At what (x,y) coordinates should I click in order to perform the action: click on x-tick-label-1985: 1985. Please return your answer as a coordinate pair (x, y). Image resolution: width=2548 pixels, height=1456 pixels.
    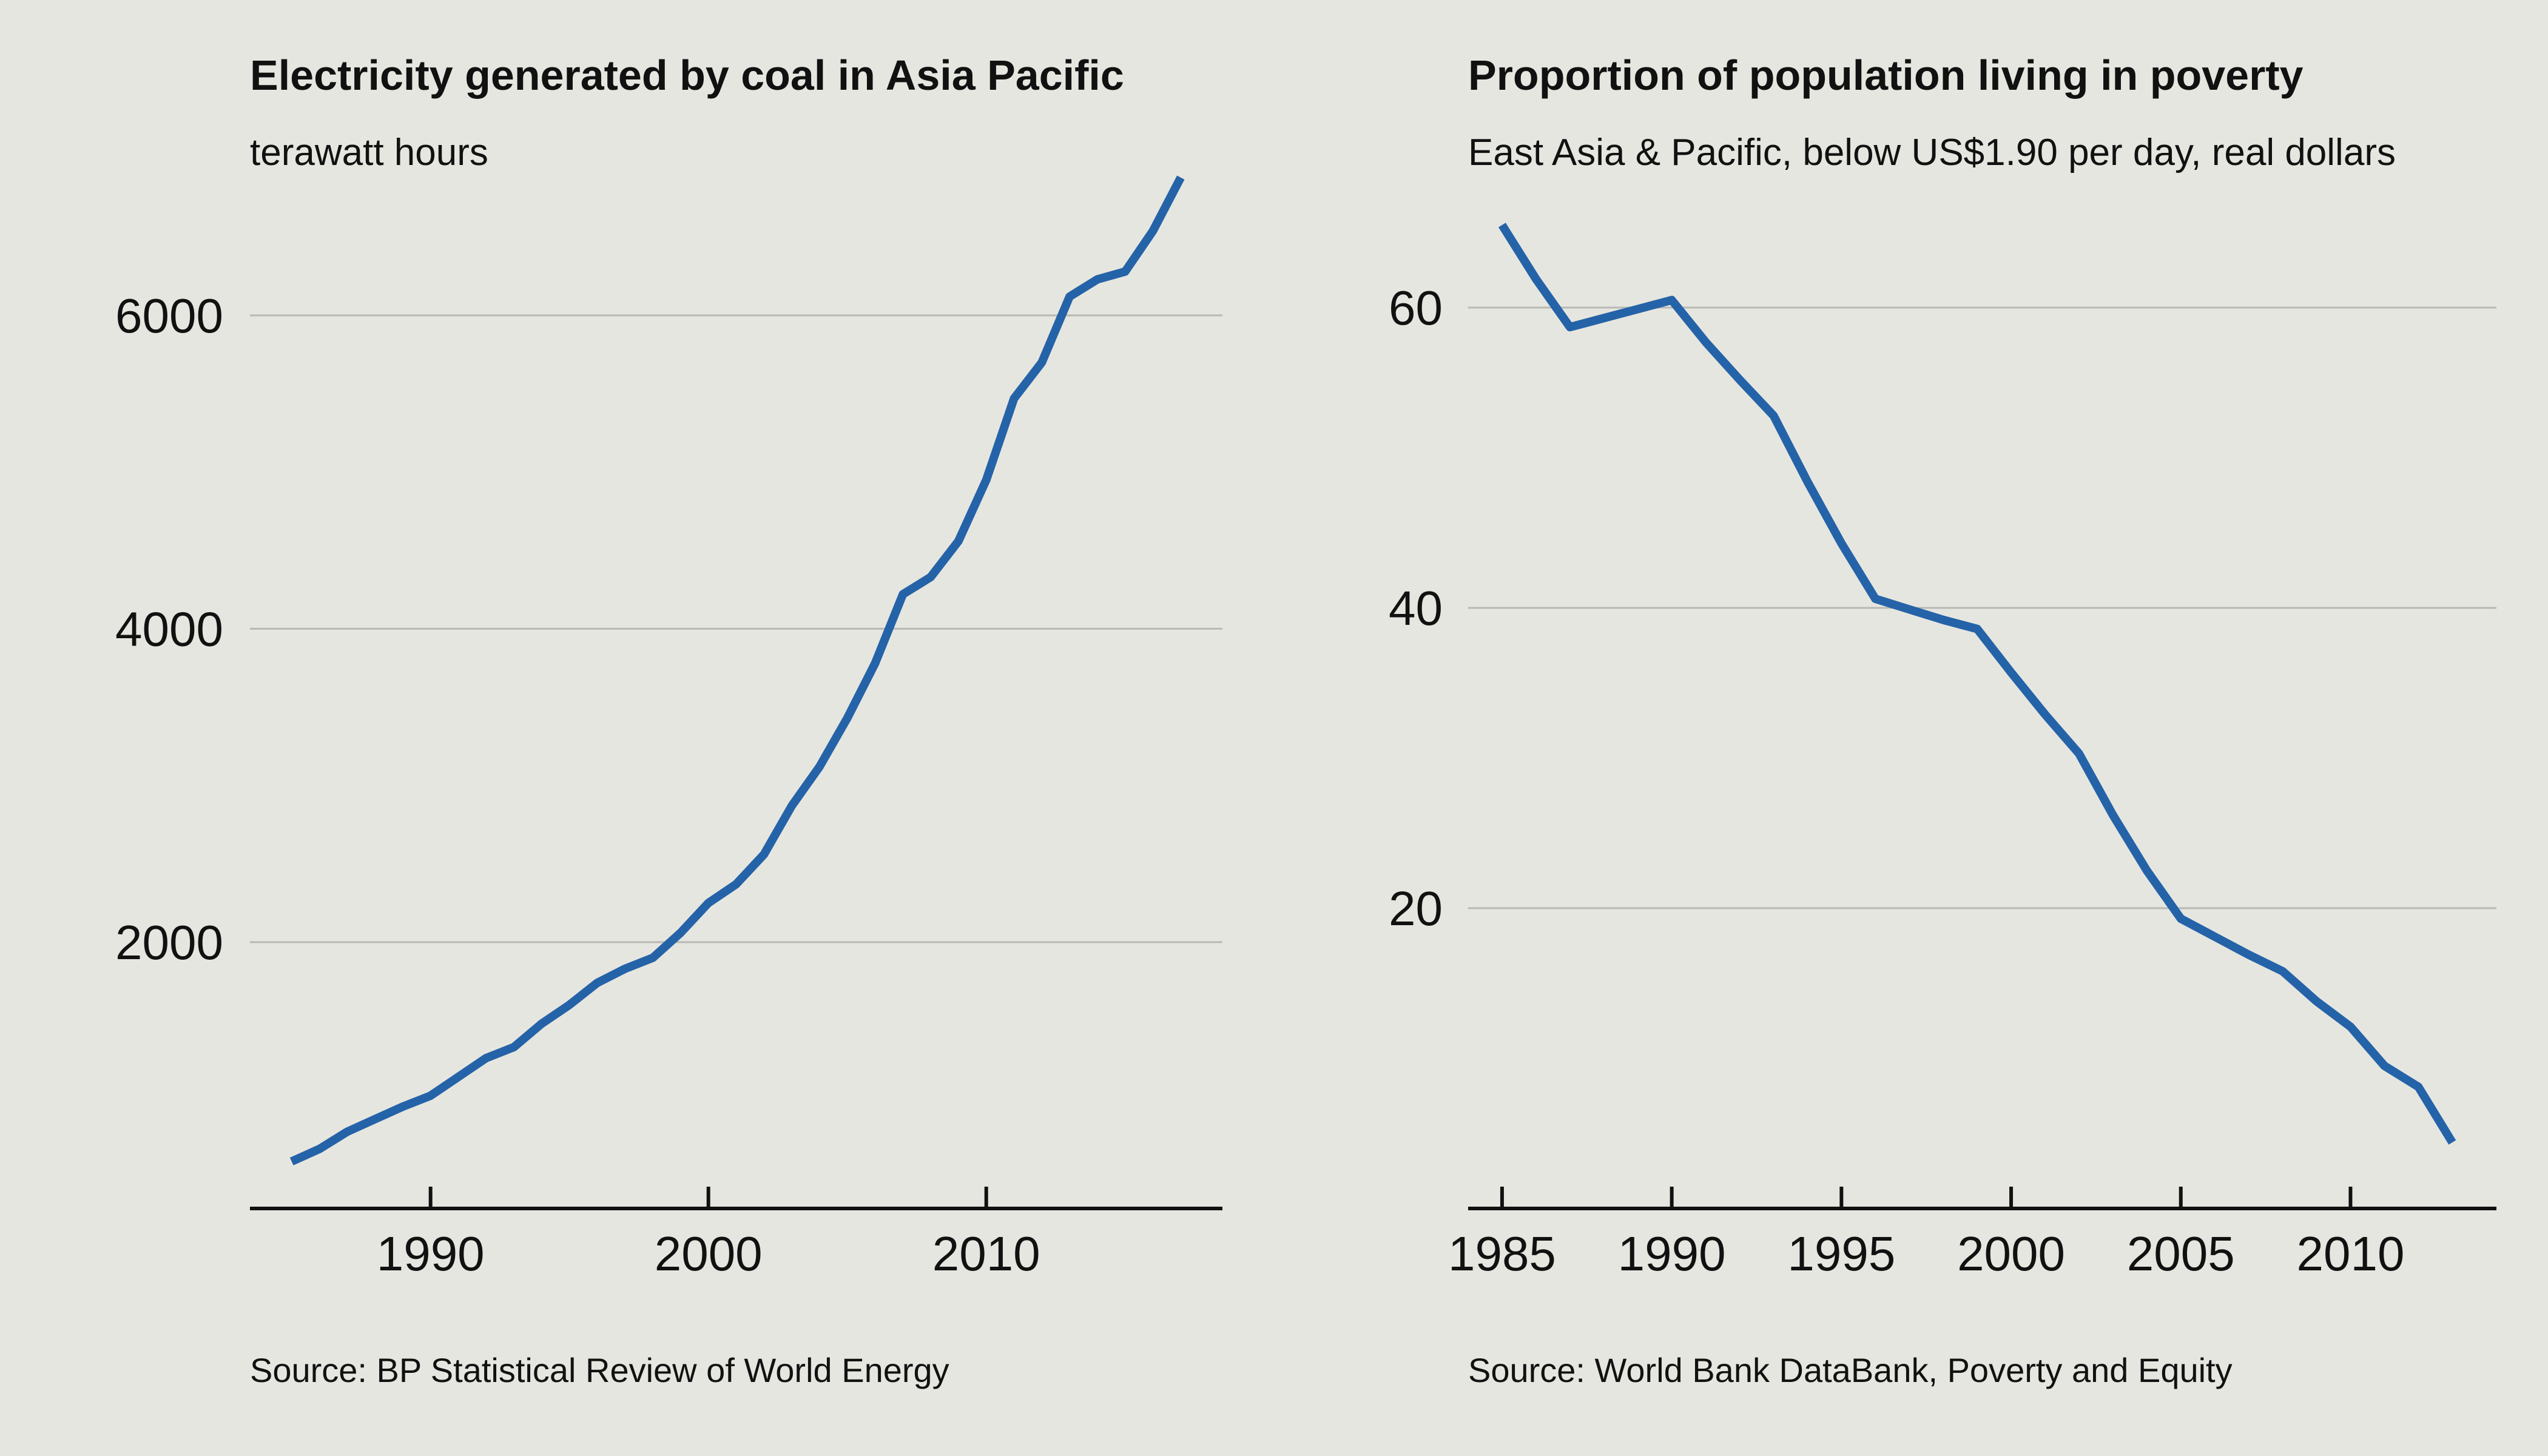
    Looking at the image, I should click on (1502, 1254).